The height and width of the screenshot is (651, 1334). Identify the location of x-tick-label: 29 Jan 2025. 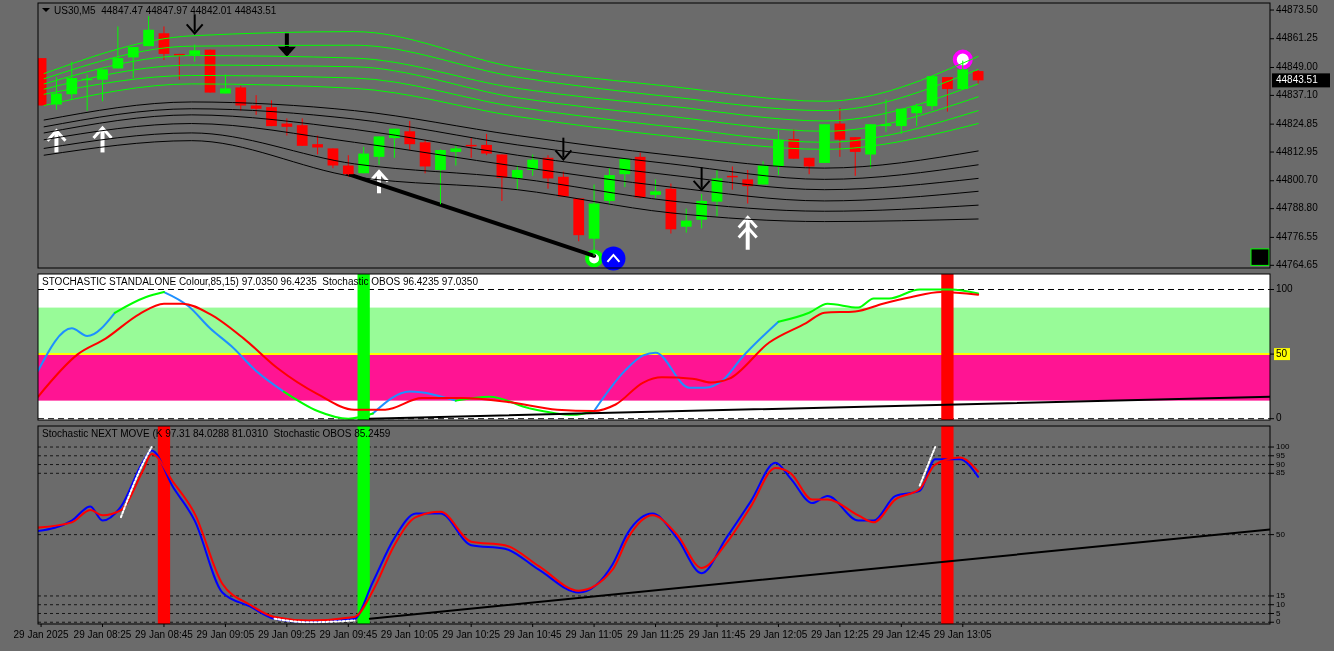
(41, 634).